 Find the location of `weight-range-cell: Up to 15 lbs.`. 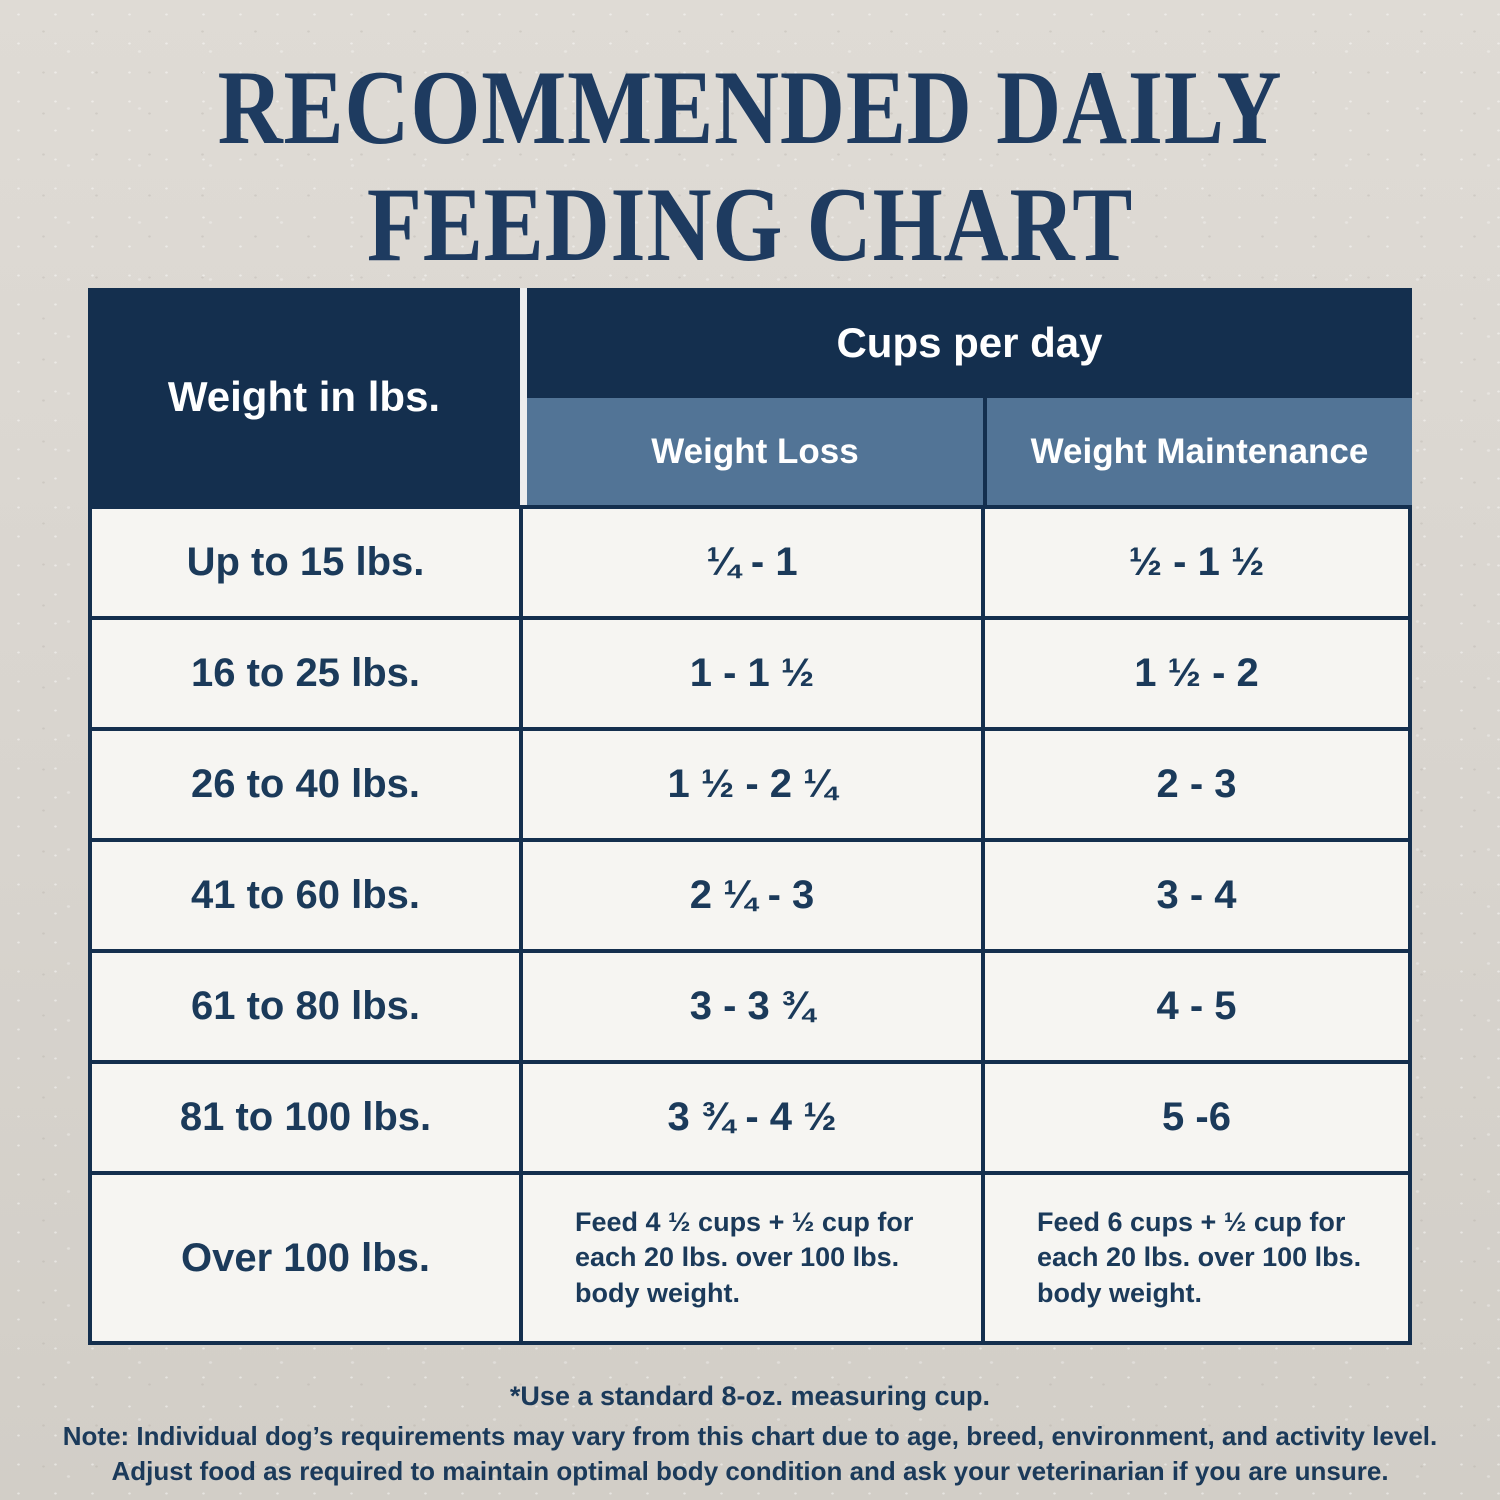

weight-range-cell: Up to 15 lbs. is located at coordinates (305, 562).